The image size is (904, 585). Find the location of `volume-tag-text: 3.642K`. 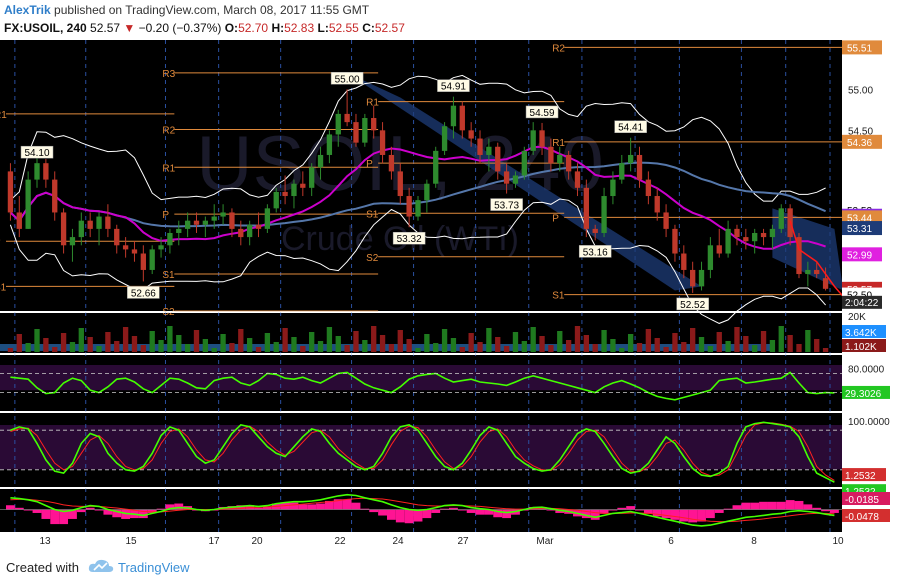

volume-tag-text: 3.642K is located at coordinates (861, 333).